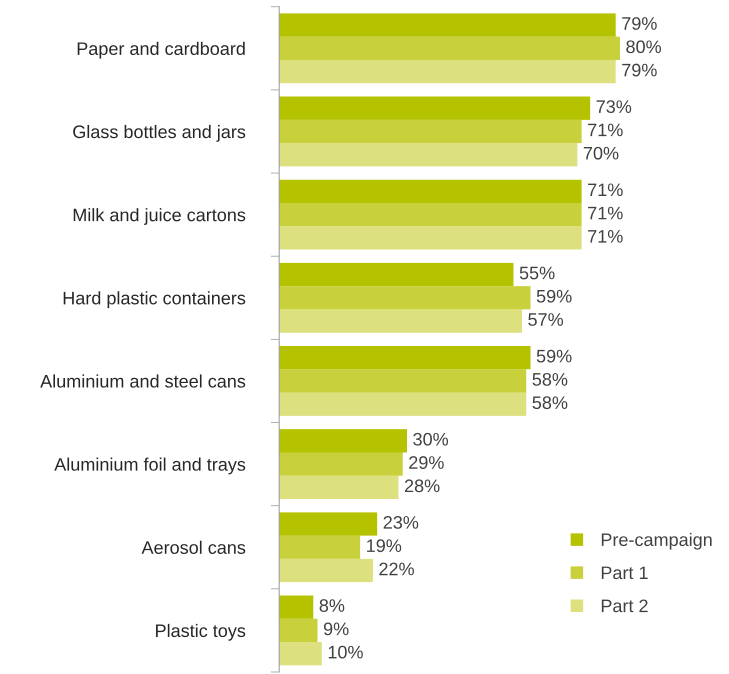  Describe the element at coordinates (625, 573) in the screenshot. I see `legend-label: Part 1` at that location.